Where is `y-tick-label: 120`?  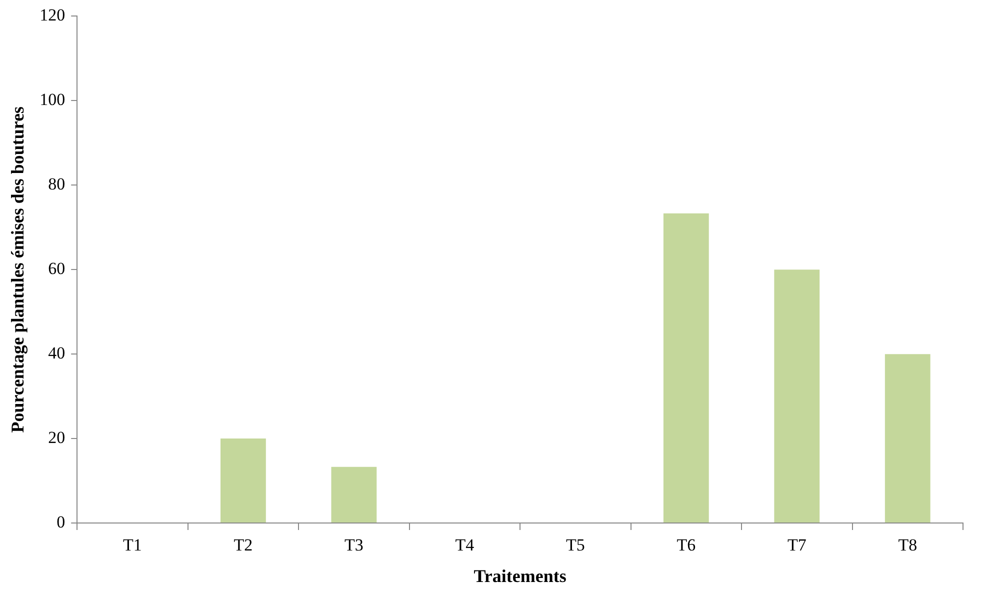 y-tick-label: 120 is located at coordinates (53, 15).